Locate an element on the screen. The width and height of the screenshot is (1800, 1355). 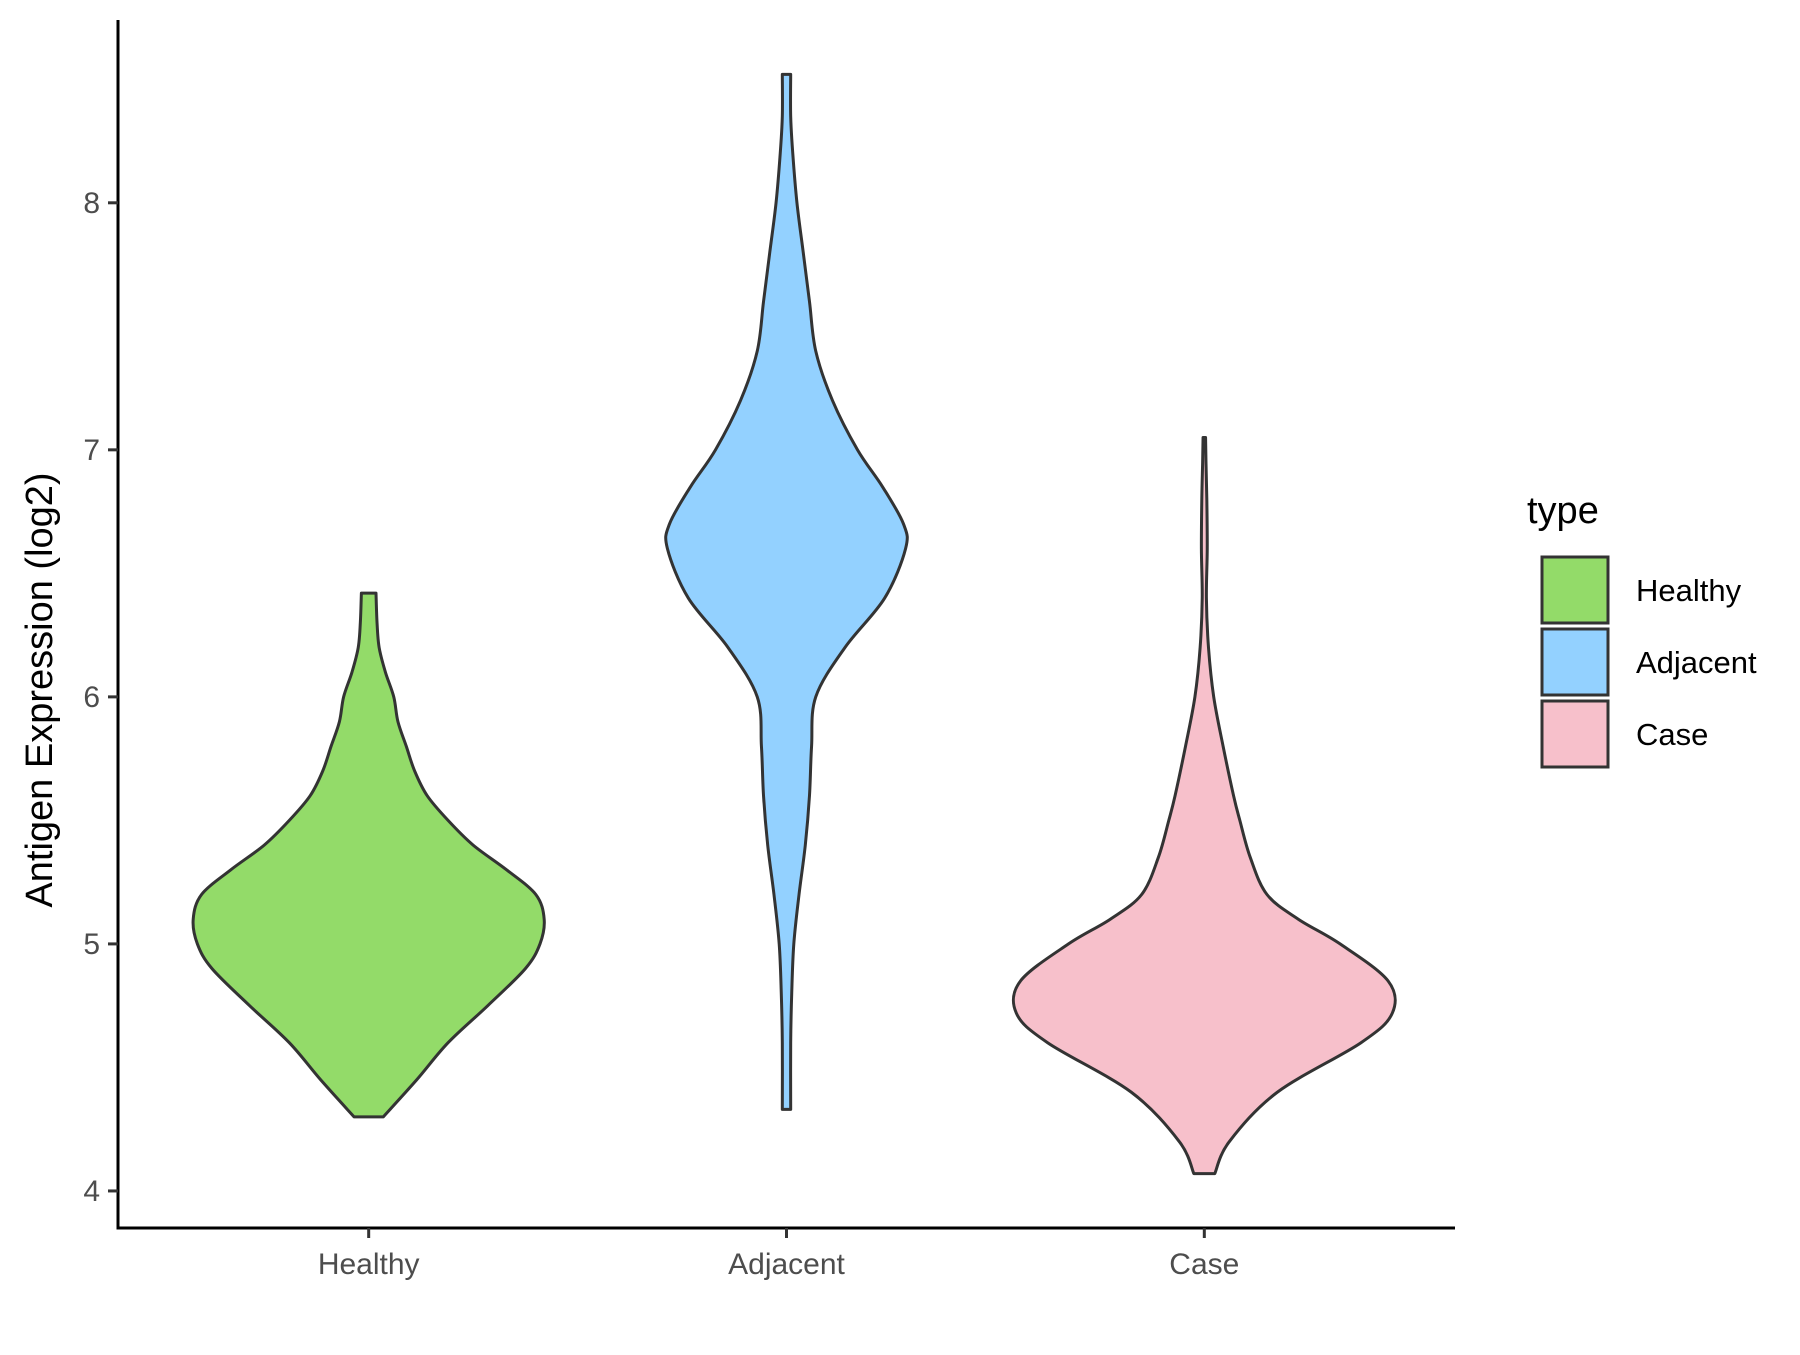
legend-items: Healthy Adjacent Case is located at coordinates (1648, 662).